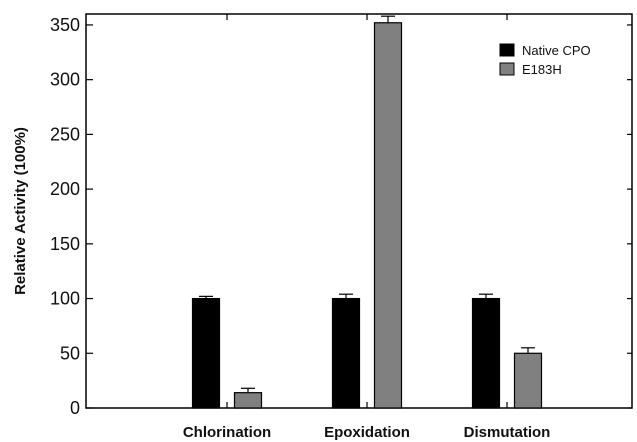  I want to click on y-tick-label: 0, so click(75, 408).